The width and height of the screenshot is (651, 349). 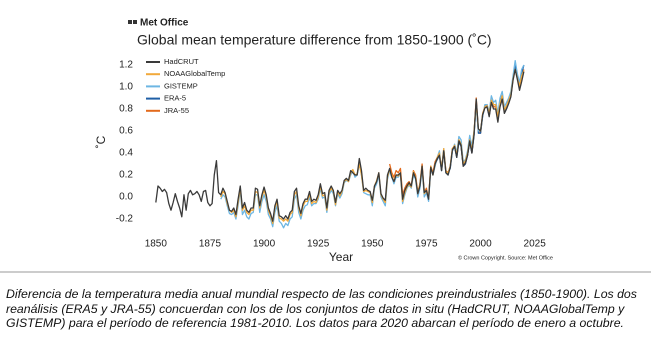 I want to click on x-tick-label: 1950, so click(x=372, y=244).